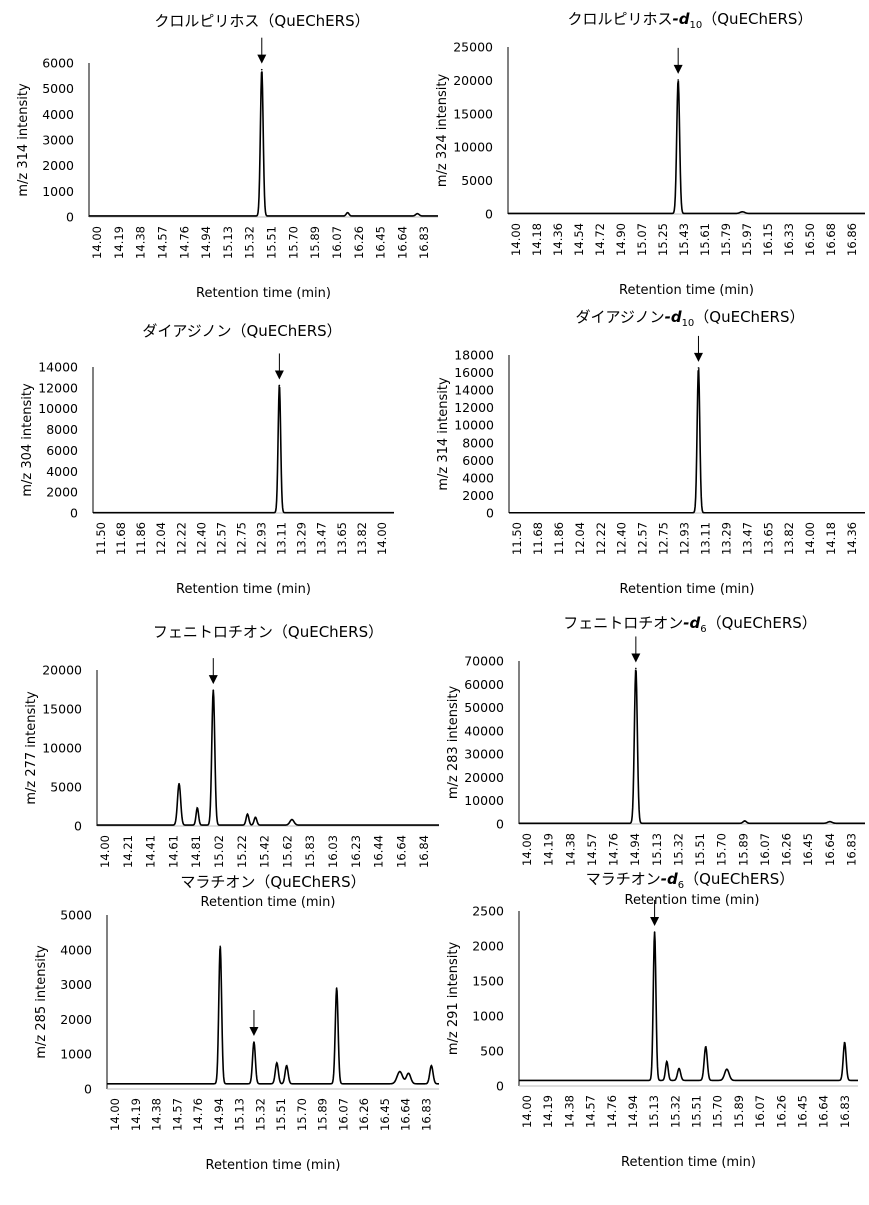  Describe the element at coordinates (718, 1111) in the screenshot. I see `x-tick-label: 15.70` at that location.